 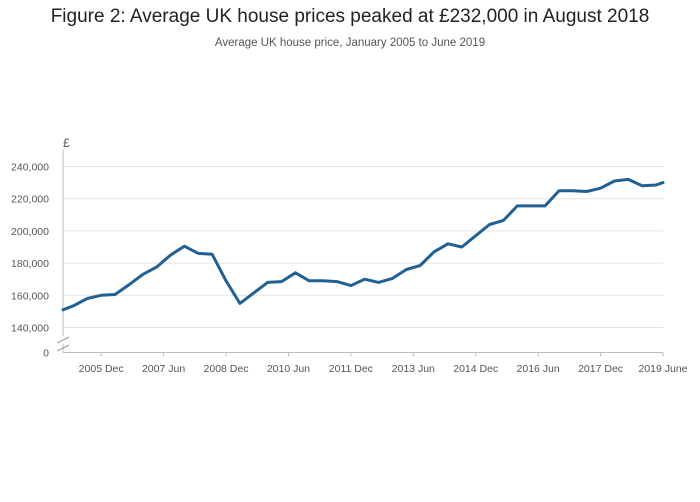 I want to click on x-tick-label: 2019 June, so click(x=662, y=369).